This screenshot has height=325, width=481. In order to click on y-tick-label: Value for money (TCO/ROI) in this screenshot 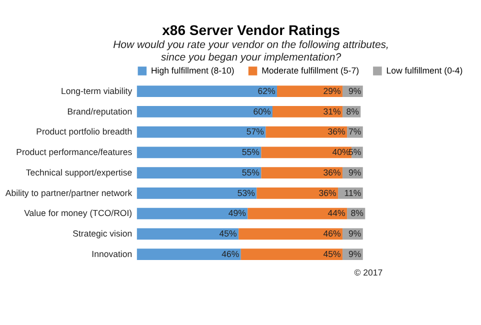, I will do `click(78, 213)`.